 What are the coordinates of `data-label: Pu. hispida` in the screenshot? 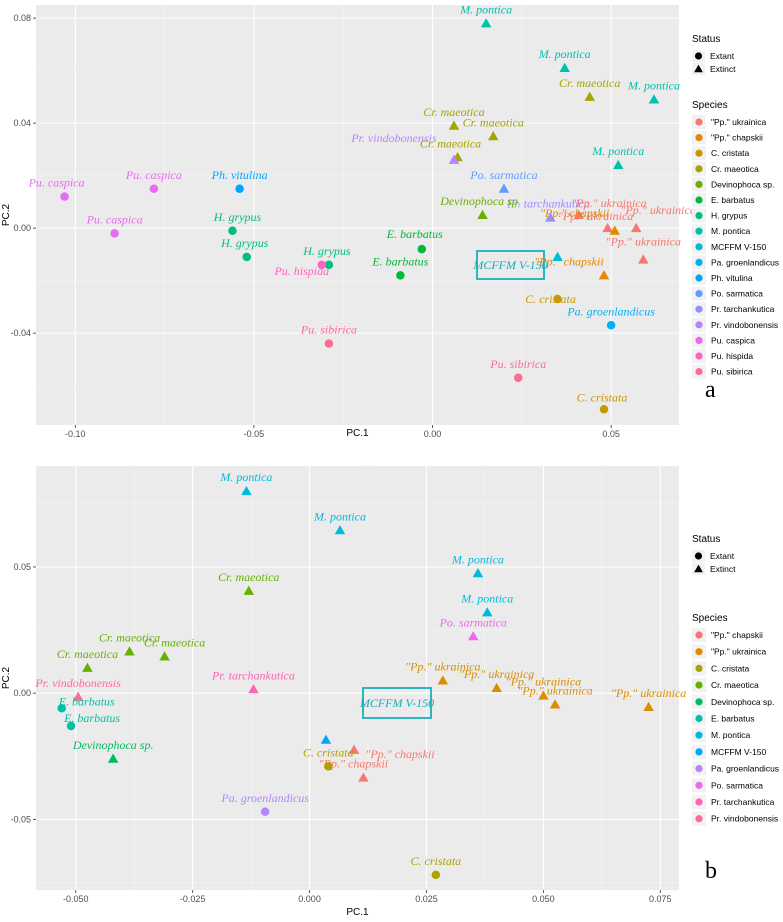 It's located at (301, 271).